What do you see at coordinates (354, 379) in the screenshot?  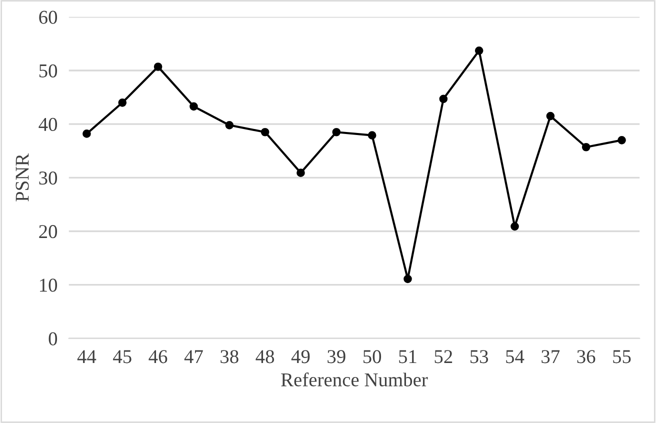 I see `x-axis-title: Reference Number` at bounding box center [354, 379].